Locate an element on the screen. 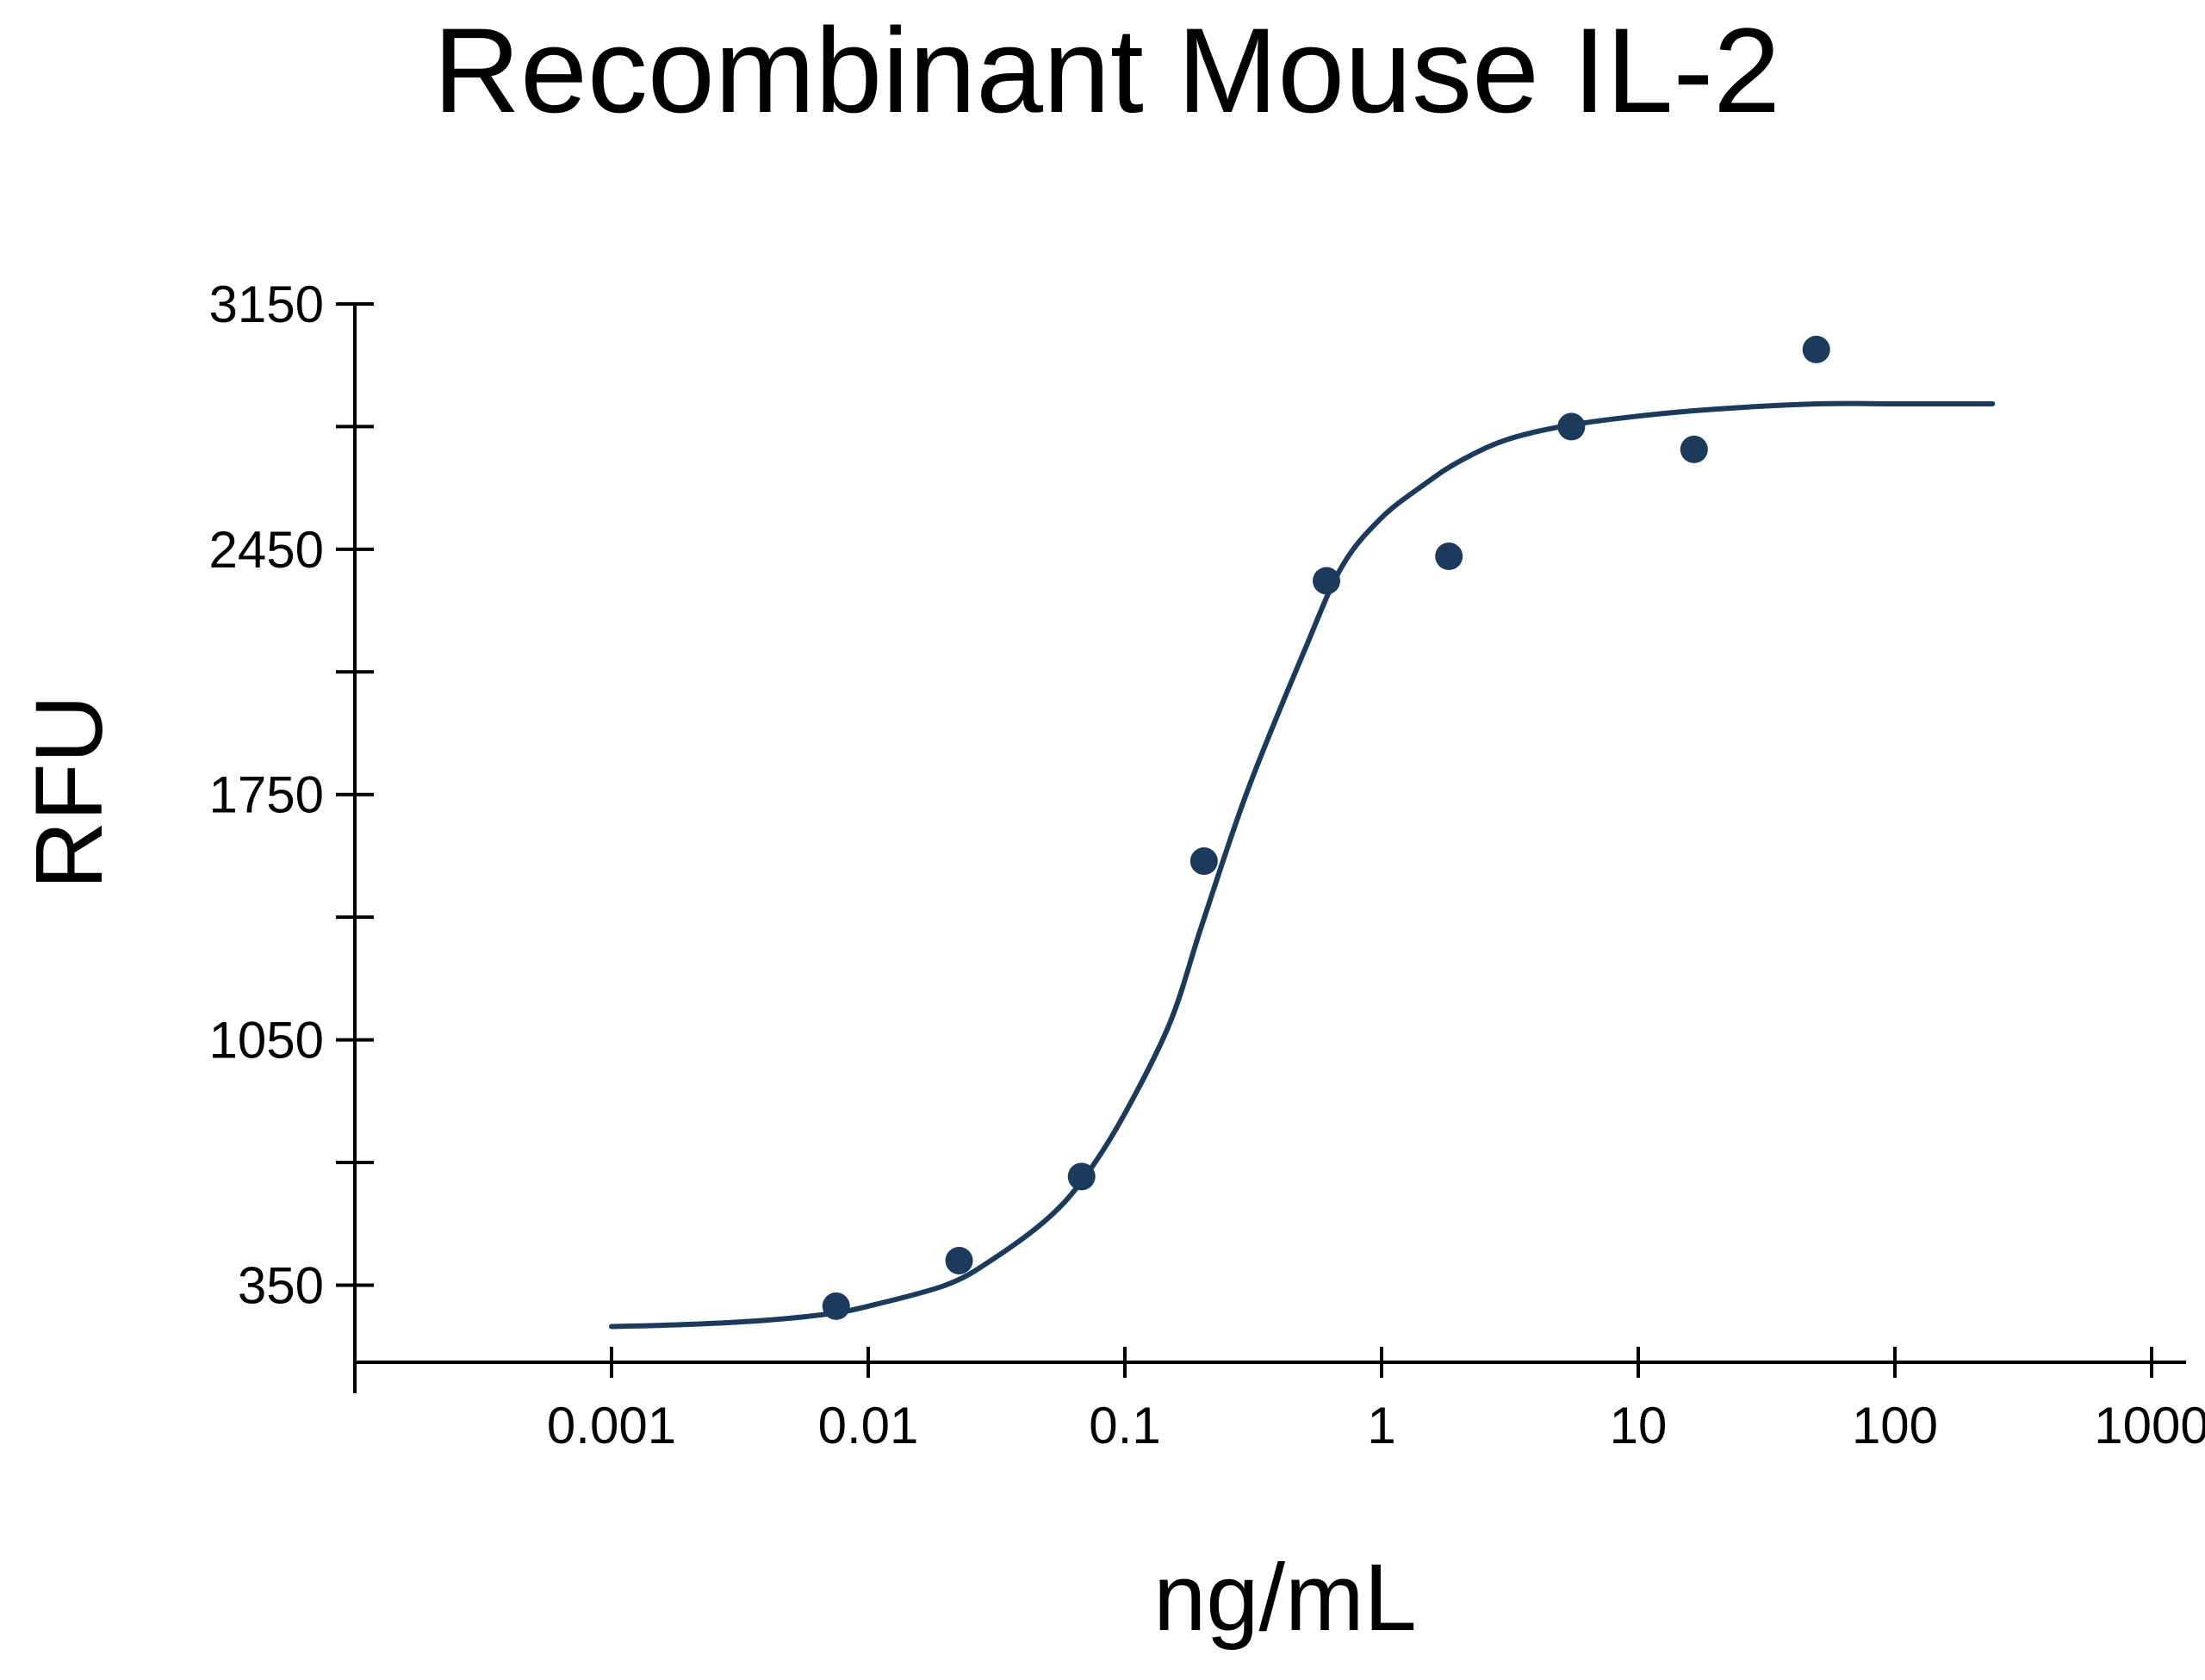 The image size is (2205, 1680). x-tick-label-4: 1 is located at coordinates (1381, 1426).